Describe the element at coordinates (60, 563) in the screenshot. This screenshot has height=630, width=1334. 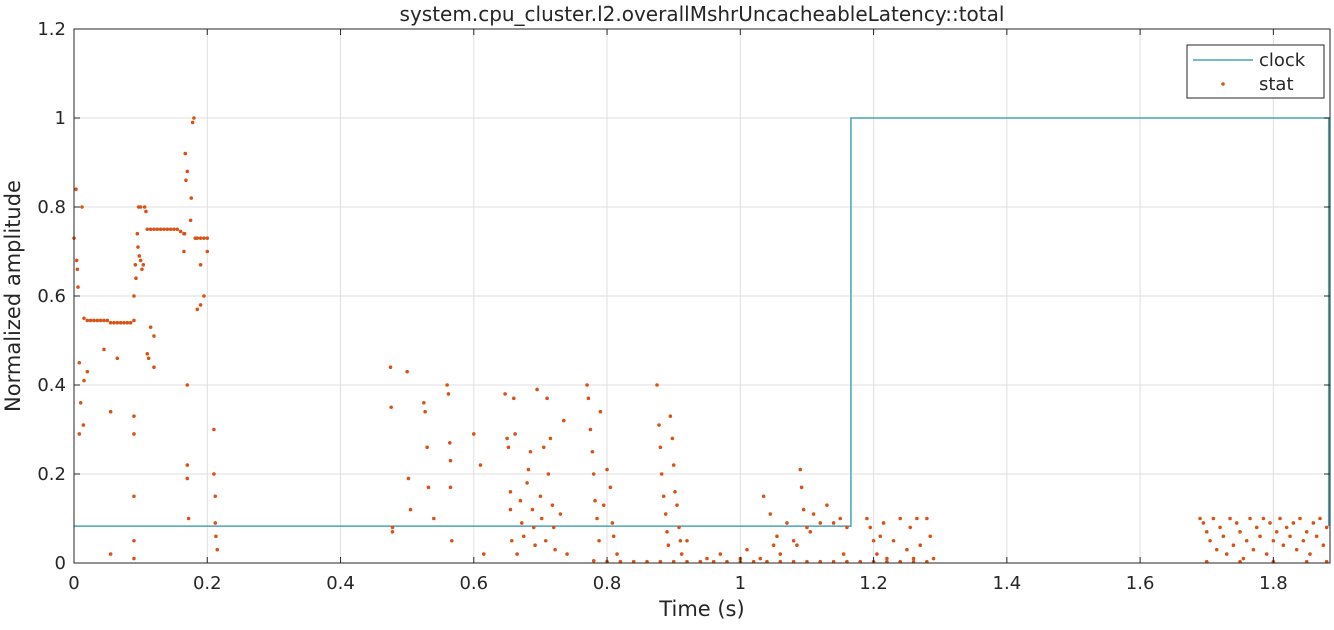
I see `y-tick-label: 0` at that location.